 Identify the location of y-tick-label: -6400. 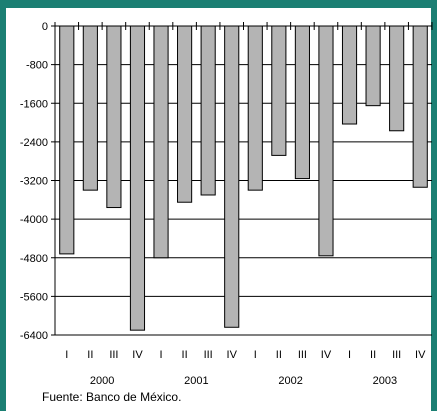
(34, 336).